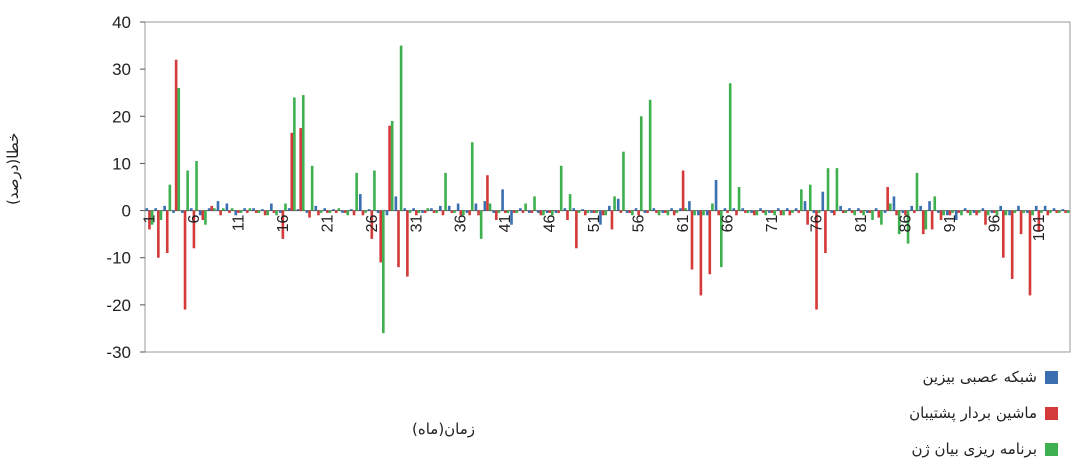 This screenshot has height=468, width=1084. I want to click on x-tick-label: 41, so click(505, 223).